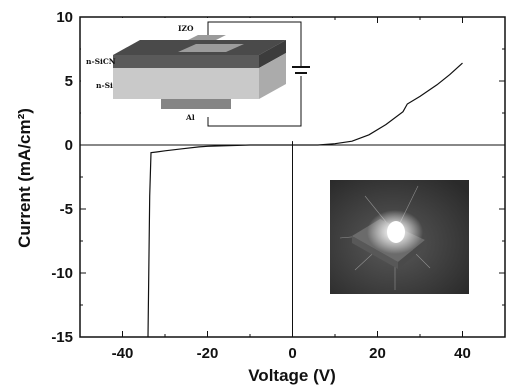 The width and height of the screenshot is (507, 387). I want to click on y-tick-label: -10, so click(62, 273).